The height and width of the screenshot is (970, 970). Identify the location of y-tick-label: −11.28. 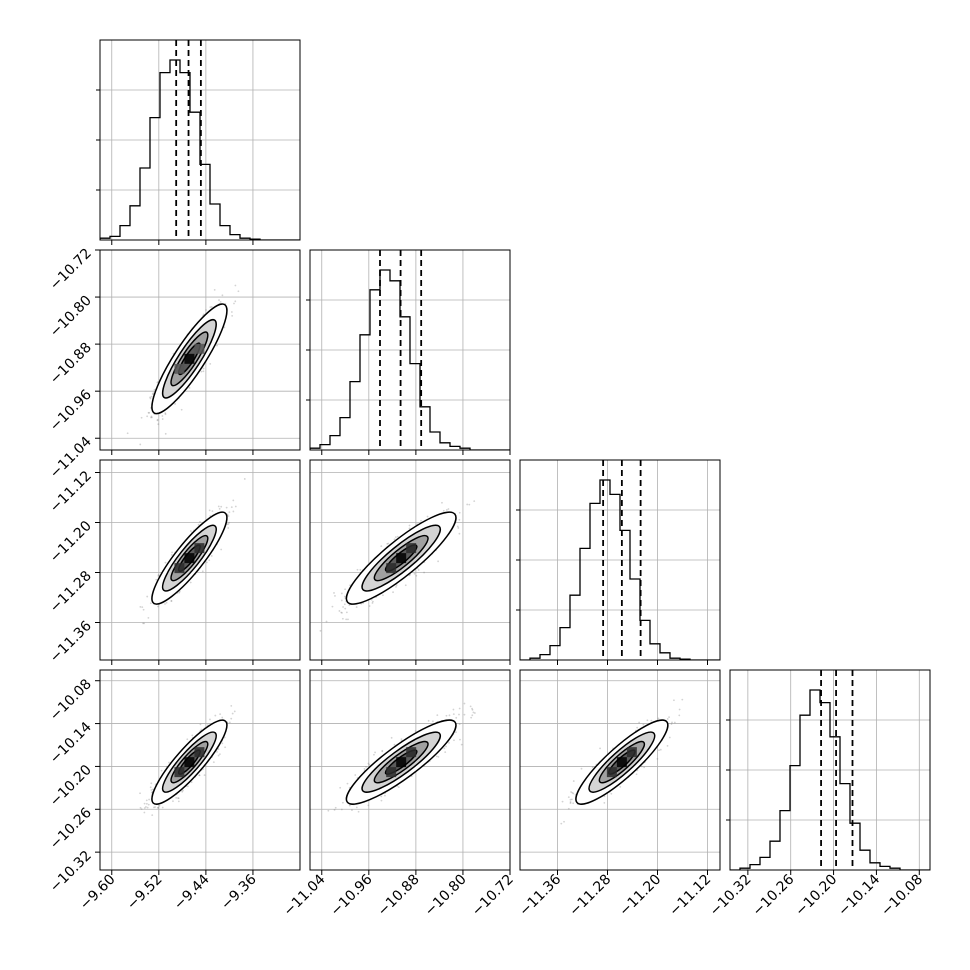
(71, 592).